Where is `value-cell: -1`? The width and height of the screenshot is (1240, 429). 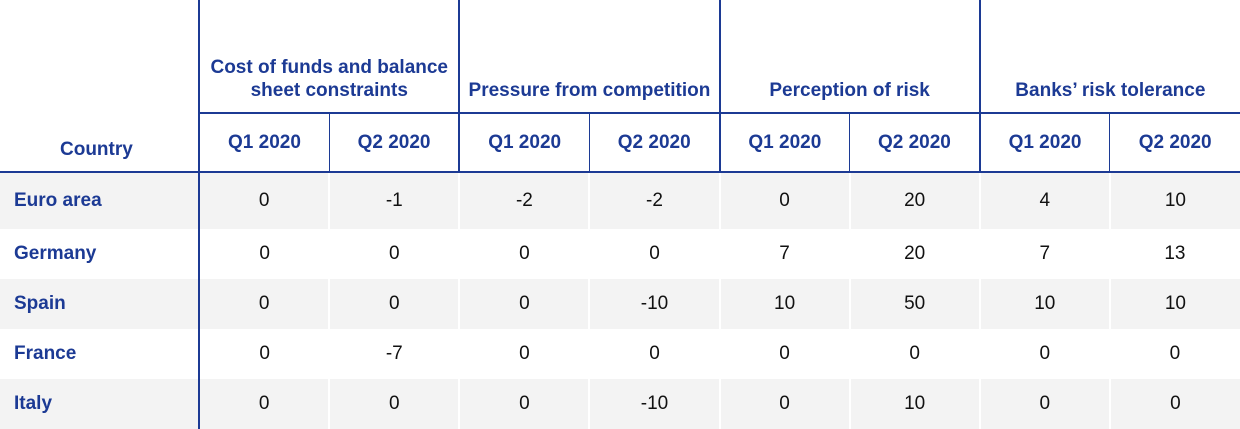
value-cell: -1 is located at coordinates (394, 200).